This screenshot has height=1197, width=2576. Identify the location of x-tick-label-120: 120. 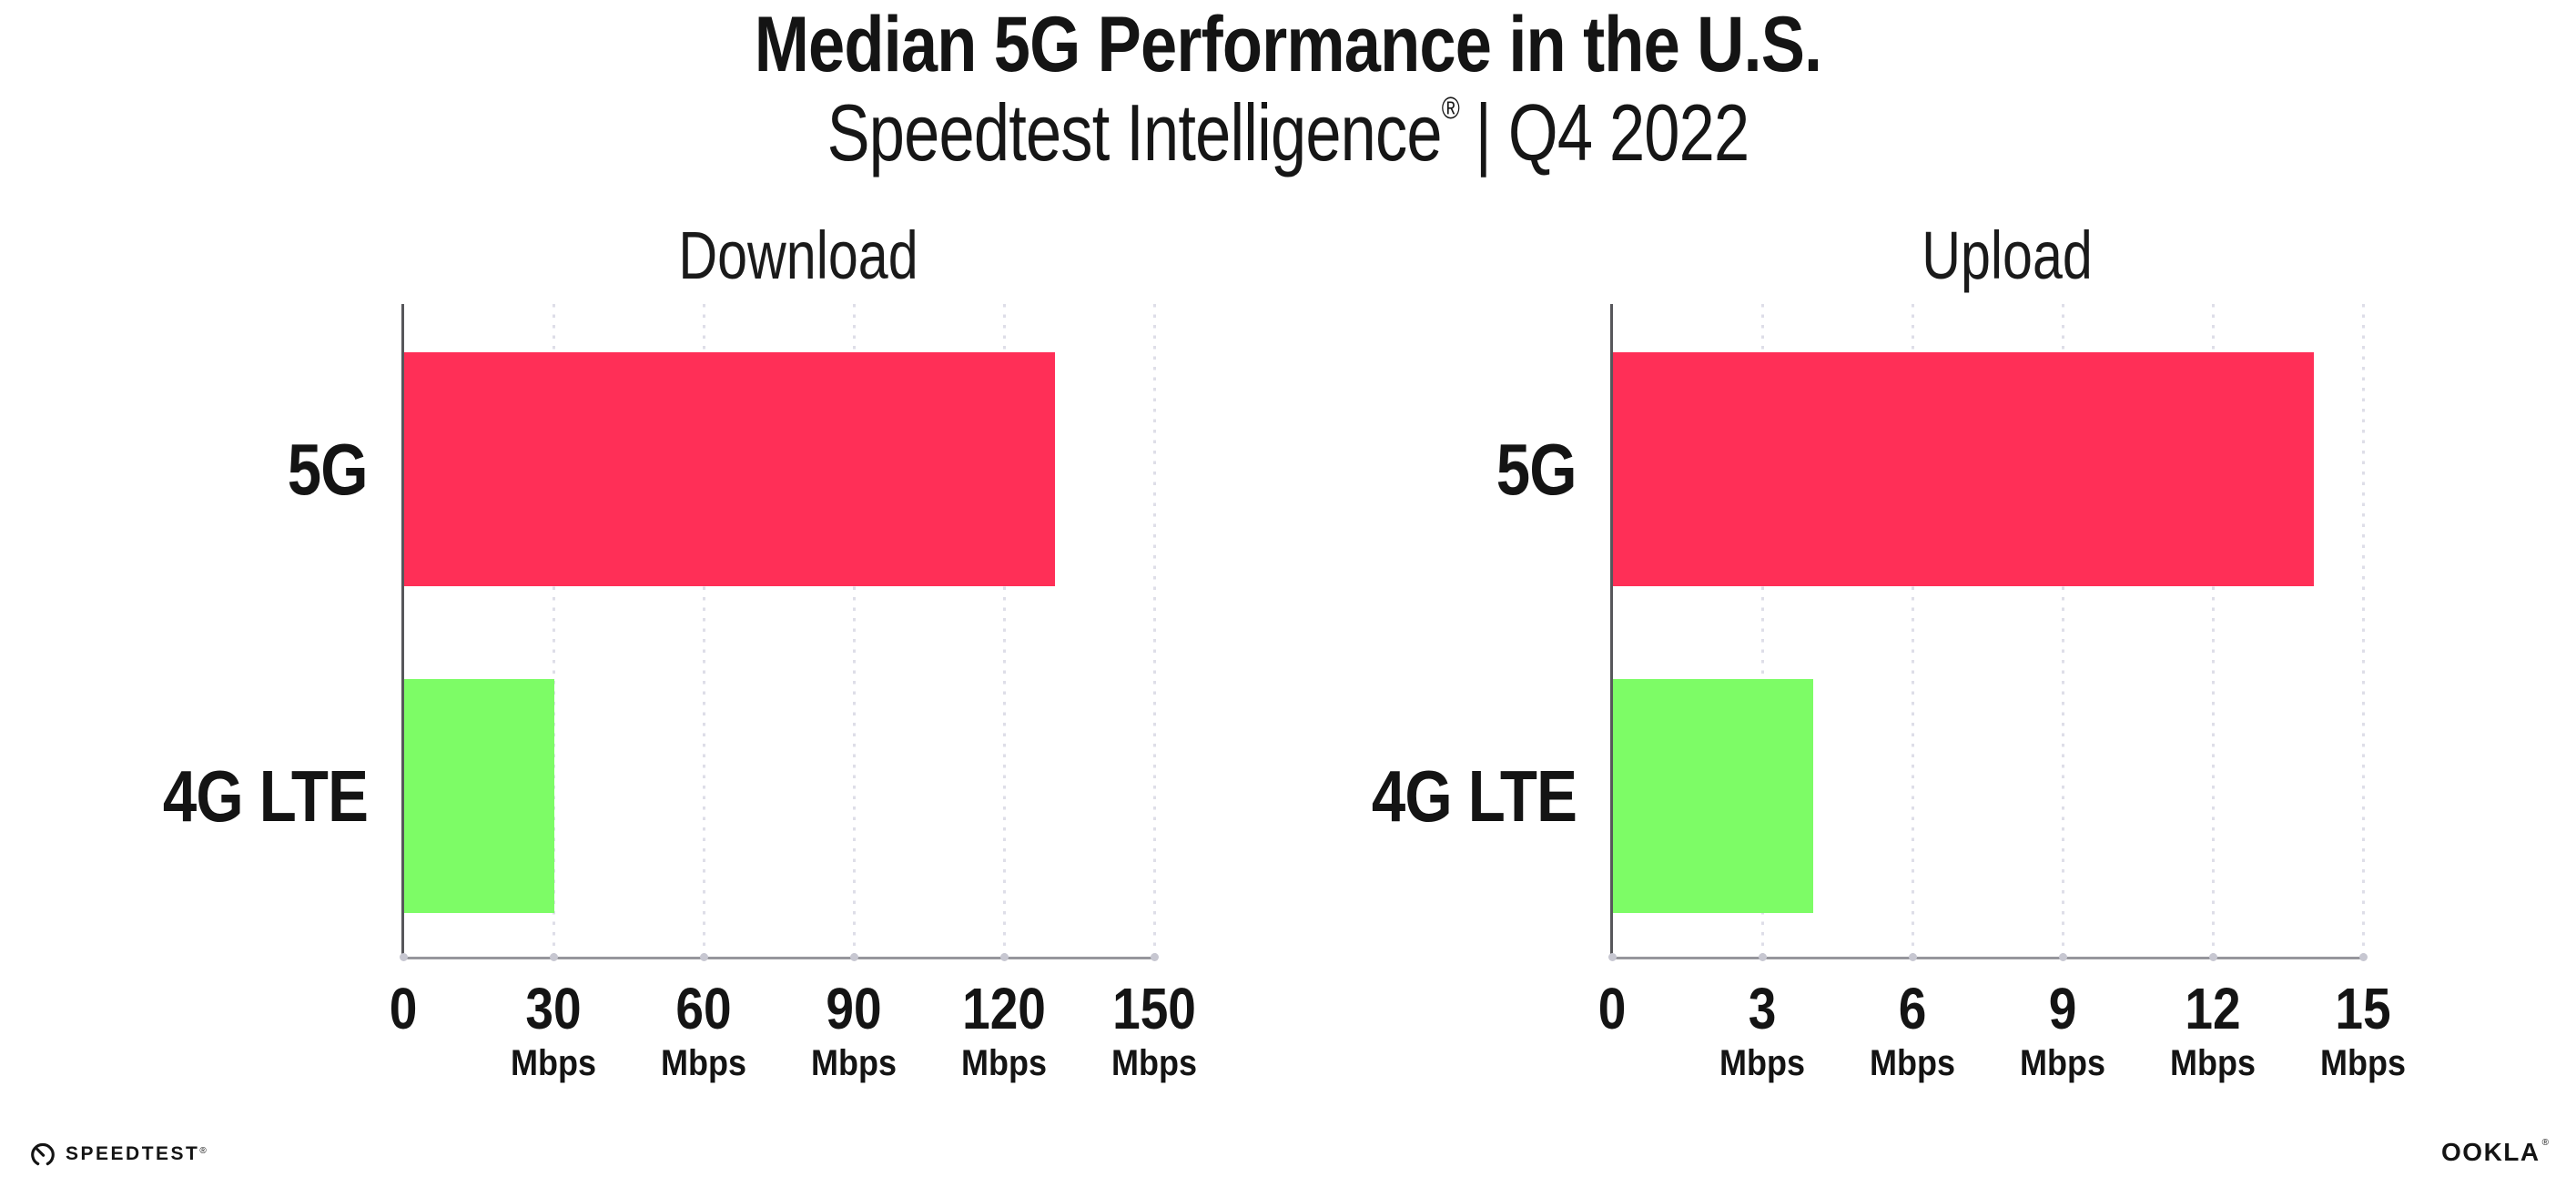
(1004, 1008).